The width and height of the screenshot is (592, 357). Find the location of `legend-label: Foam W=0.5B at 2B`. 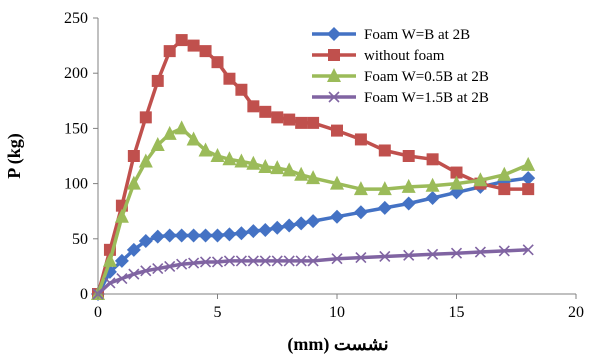

legend-label: Foam W=0.5B at 2B is located at coordinates (426, 77).